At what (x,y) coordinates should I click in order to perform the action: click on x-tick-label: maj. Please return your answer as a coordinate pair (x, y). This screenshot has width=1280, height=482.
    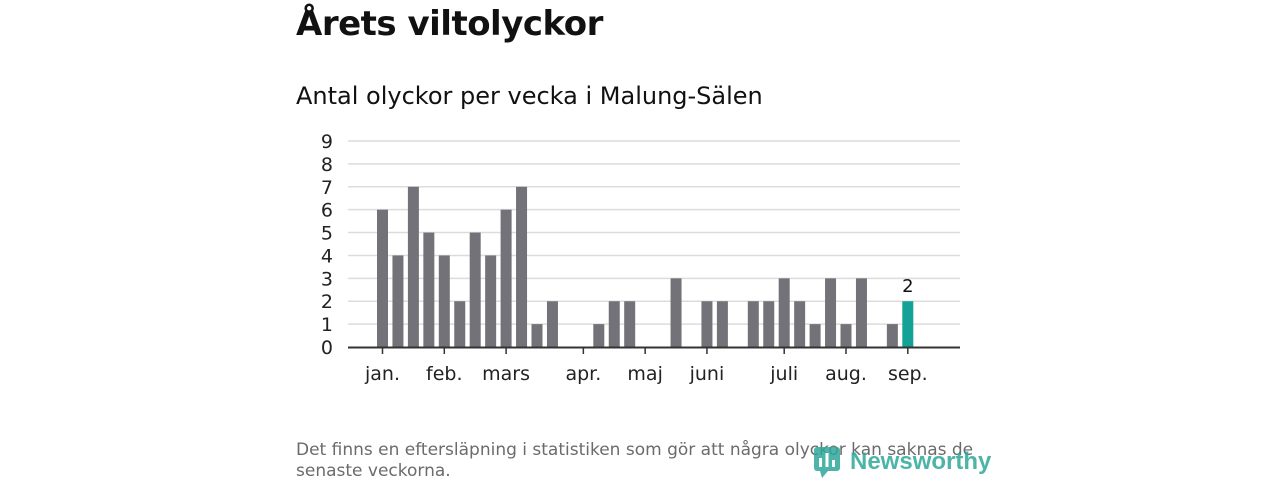
    Looking at the image, I should click on (644, 374).